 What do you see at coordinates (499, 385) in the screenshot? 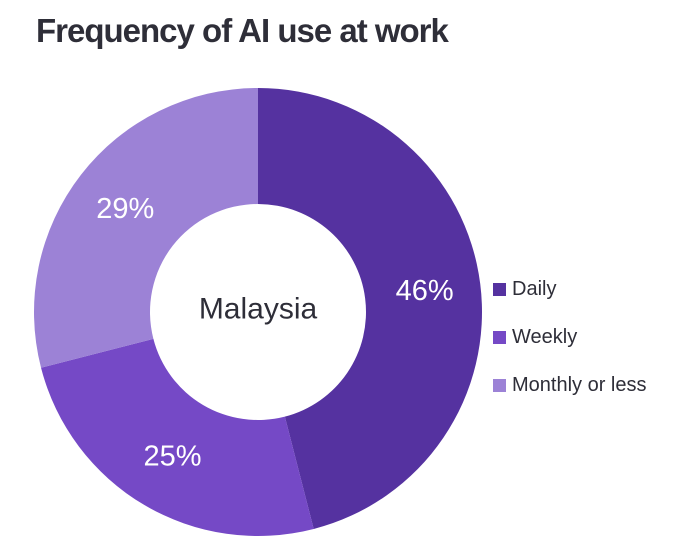
I see `legend-swatch-monthly-or-less` at bounding box center [499, 385].